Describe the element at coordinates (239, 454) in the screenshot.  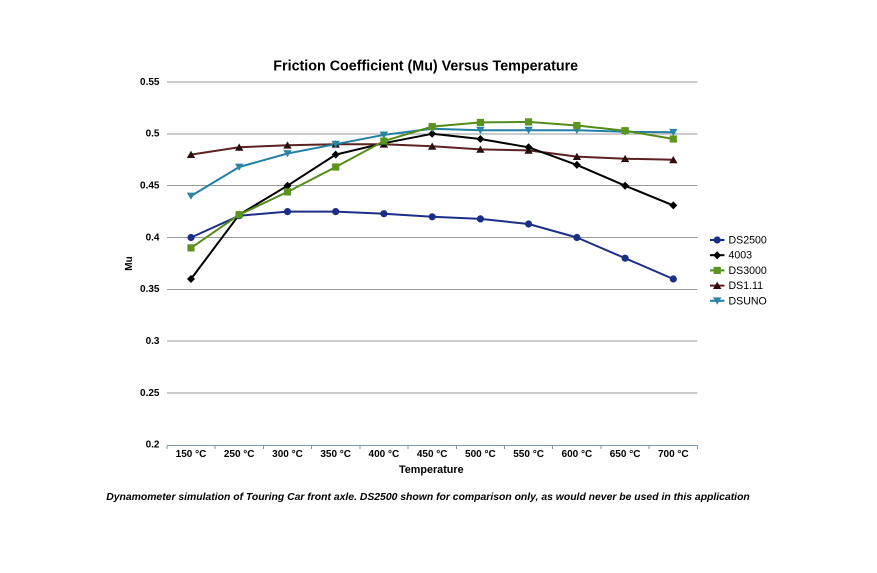
I see `svg-text: 250 °C` at that location.